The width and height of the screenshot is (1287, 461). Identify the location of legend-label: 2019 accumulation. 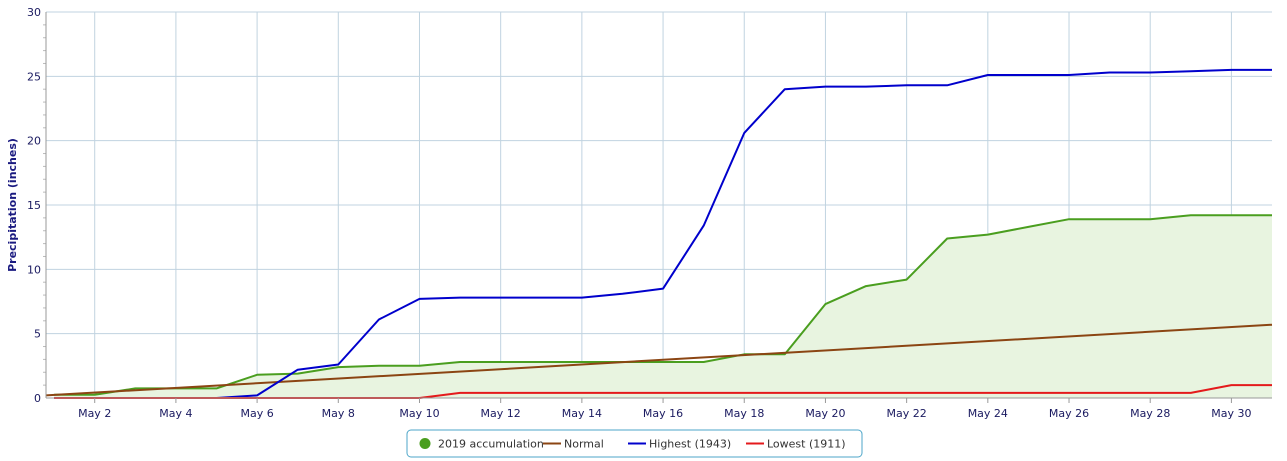
(491, 444).